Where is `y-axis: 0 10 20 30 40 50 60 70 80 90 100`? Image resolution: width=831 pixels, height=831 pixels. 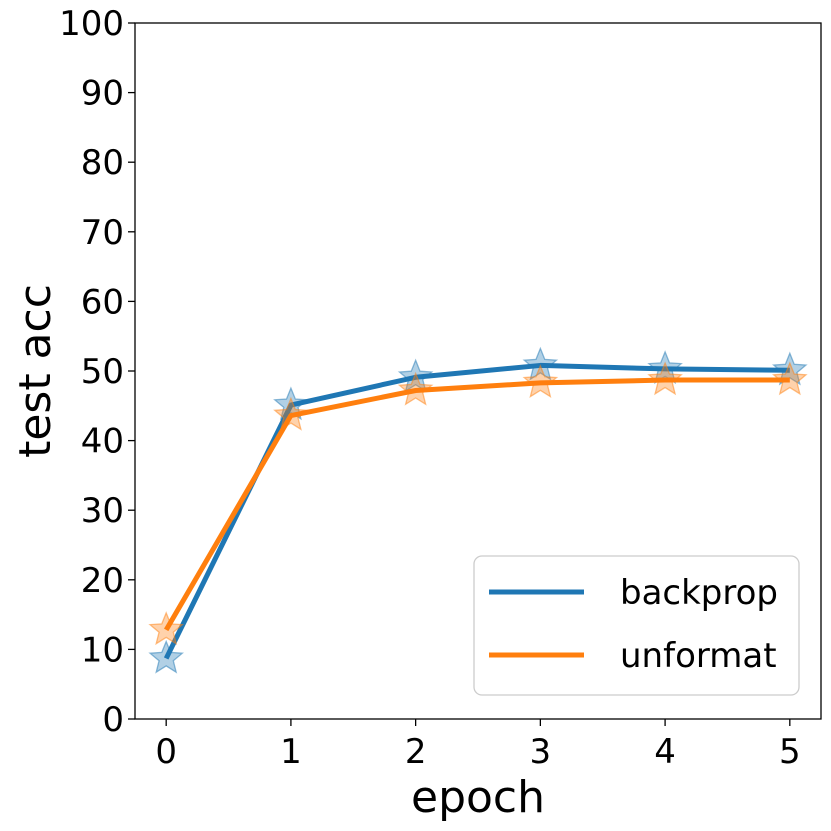
y-axis: 0 10 20 30 40 50 60 70 80 90 100 is located at coordinates (97, 372).